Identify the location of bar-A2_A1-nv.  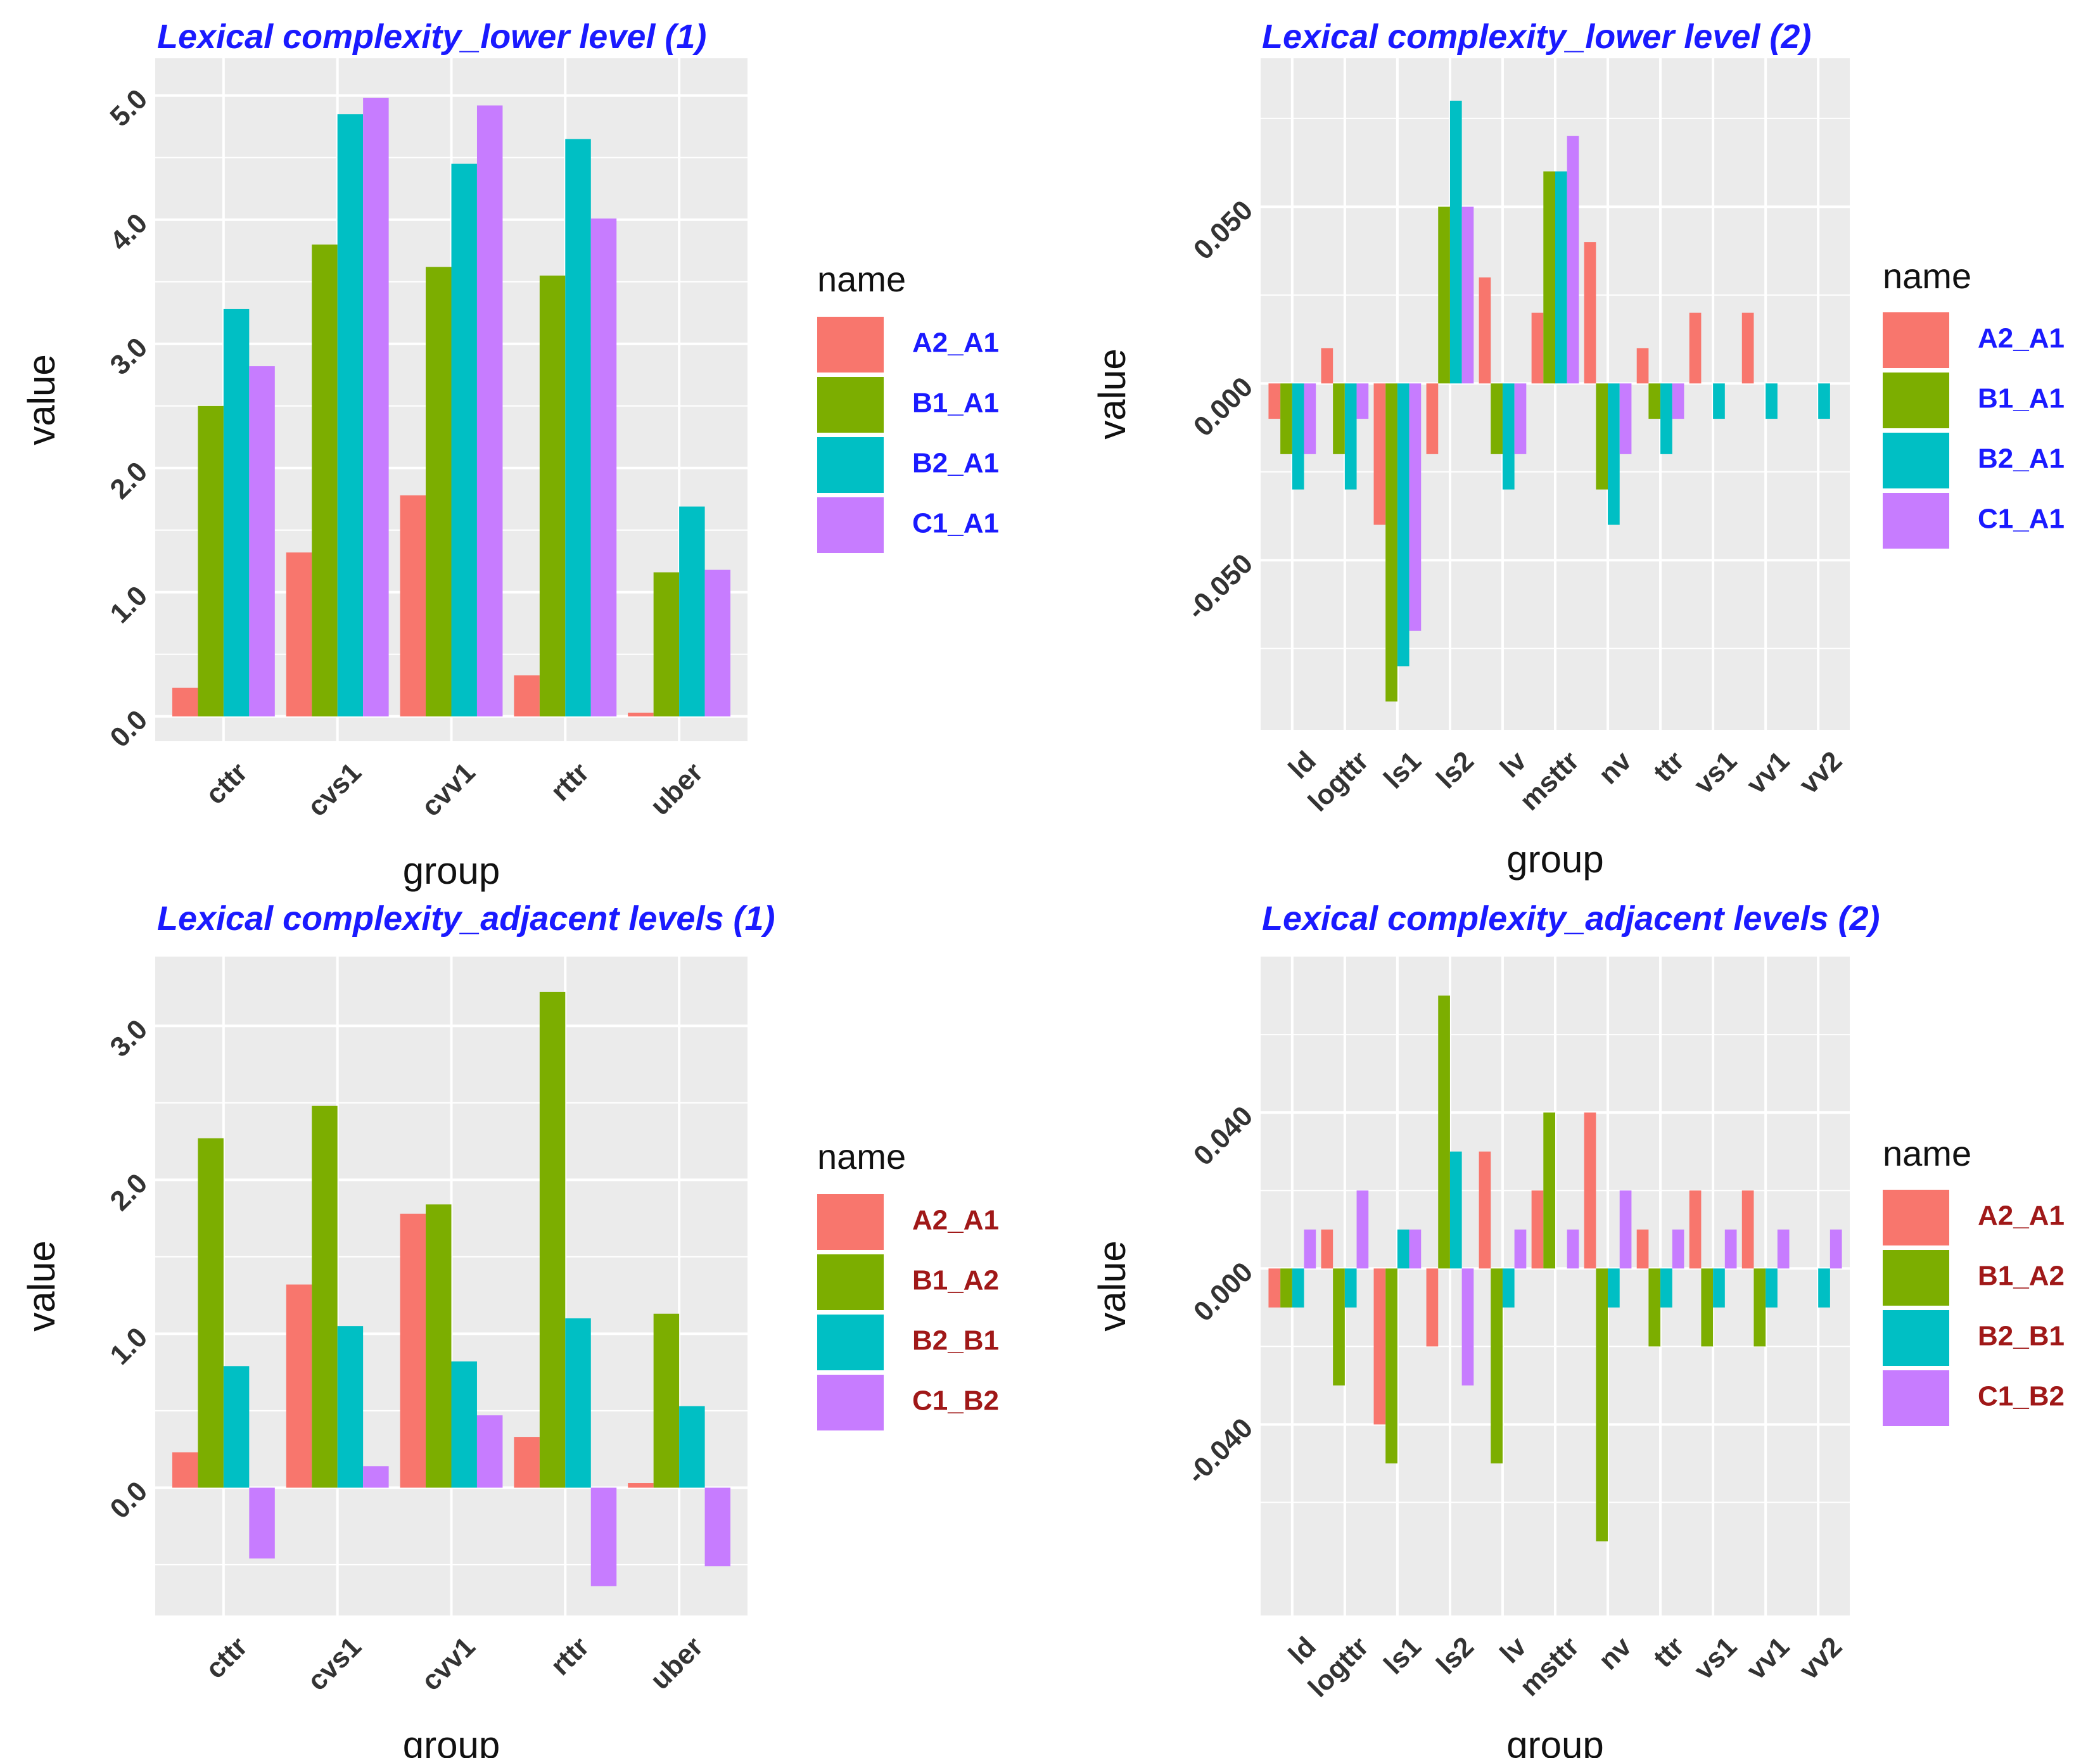
(1590, 1190).